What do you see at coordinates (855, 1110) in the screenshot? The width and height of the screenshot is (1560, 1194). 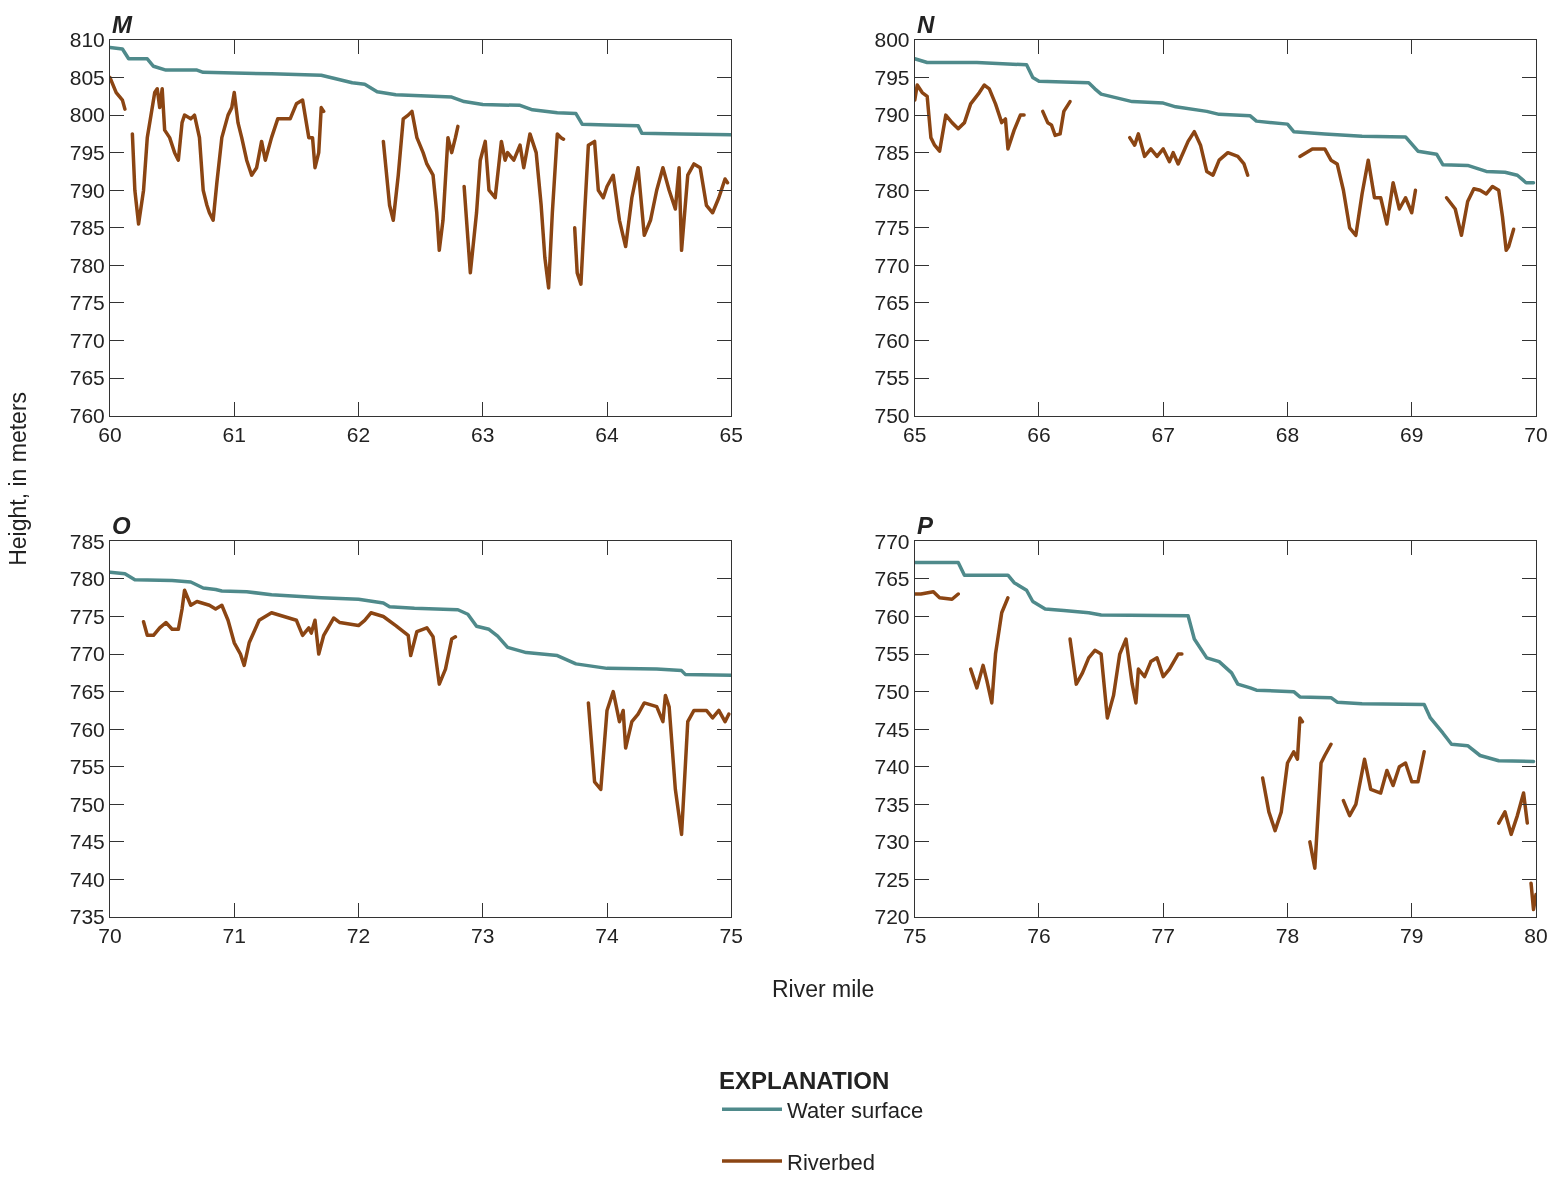 I see `legend-label: Water surface` at bounding box center [855, 1110].